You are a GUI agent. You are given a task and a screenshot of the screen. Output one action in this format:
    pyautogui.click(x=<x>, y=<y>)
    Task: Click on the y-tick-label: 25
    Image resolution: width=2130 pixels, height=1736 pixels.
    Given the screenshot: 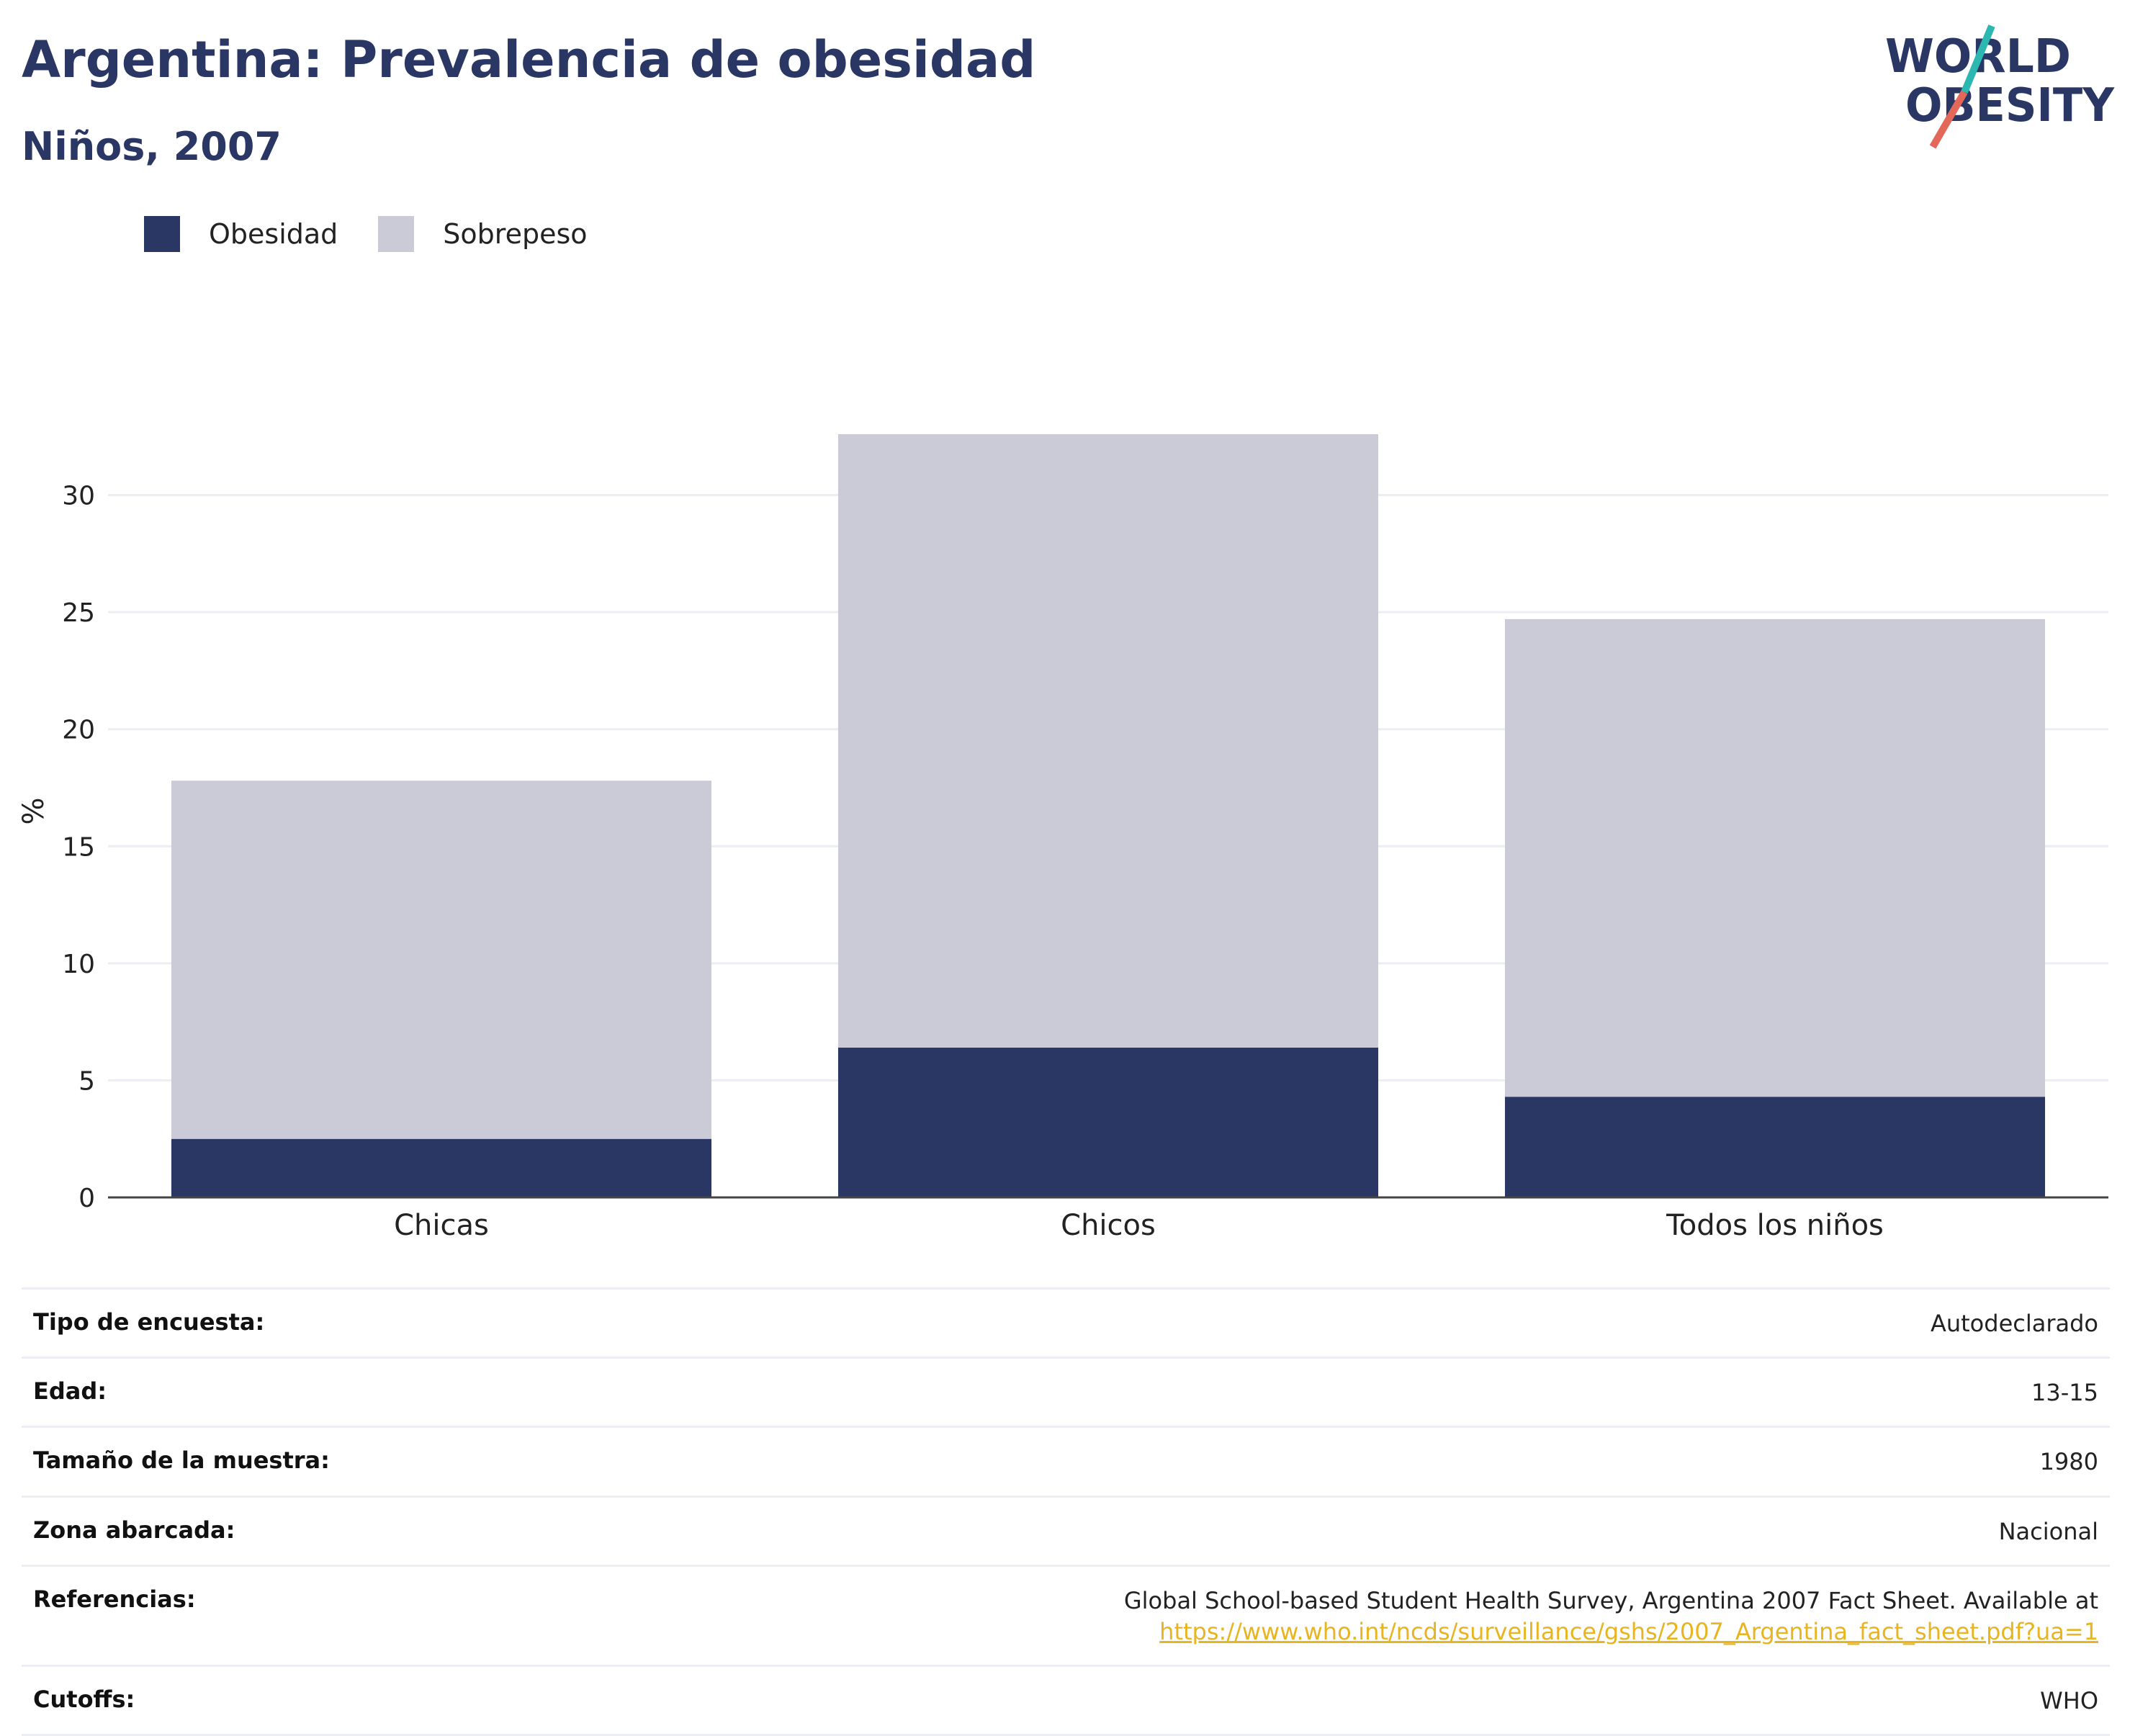 What is the action you would take?
    pyautogui.click(x=78, y=613)
    